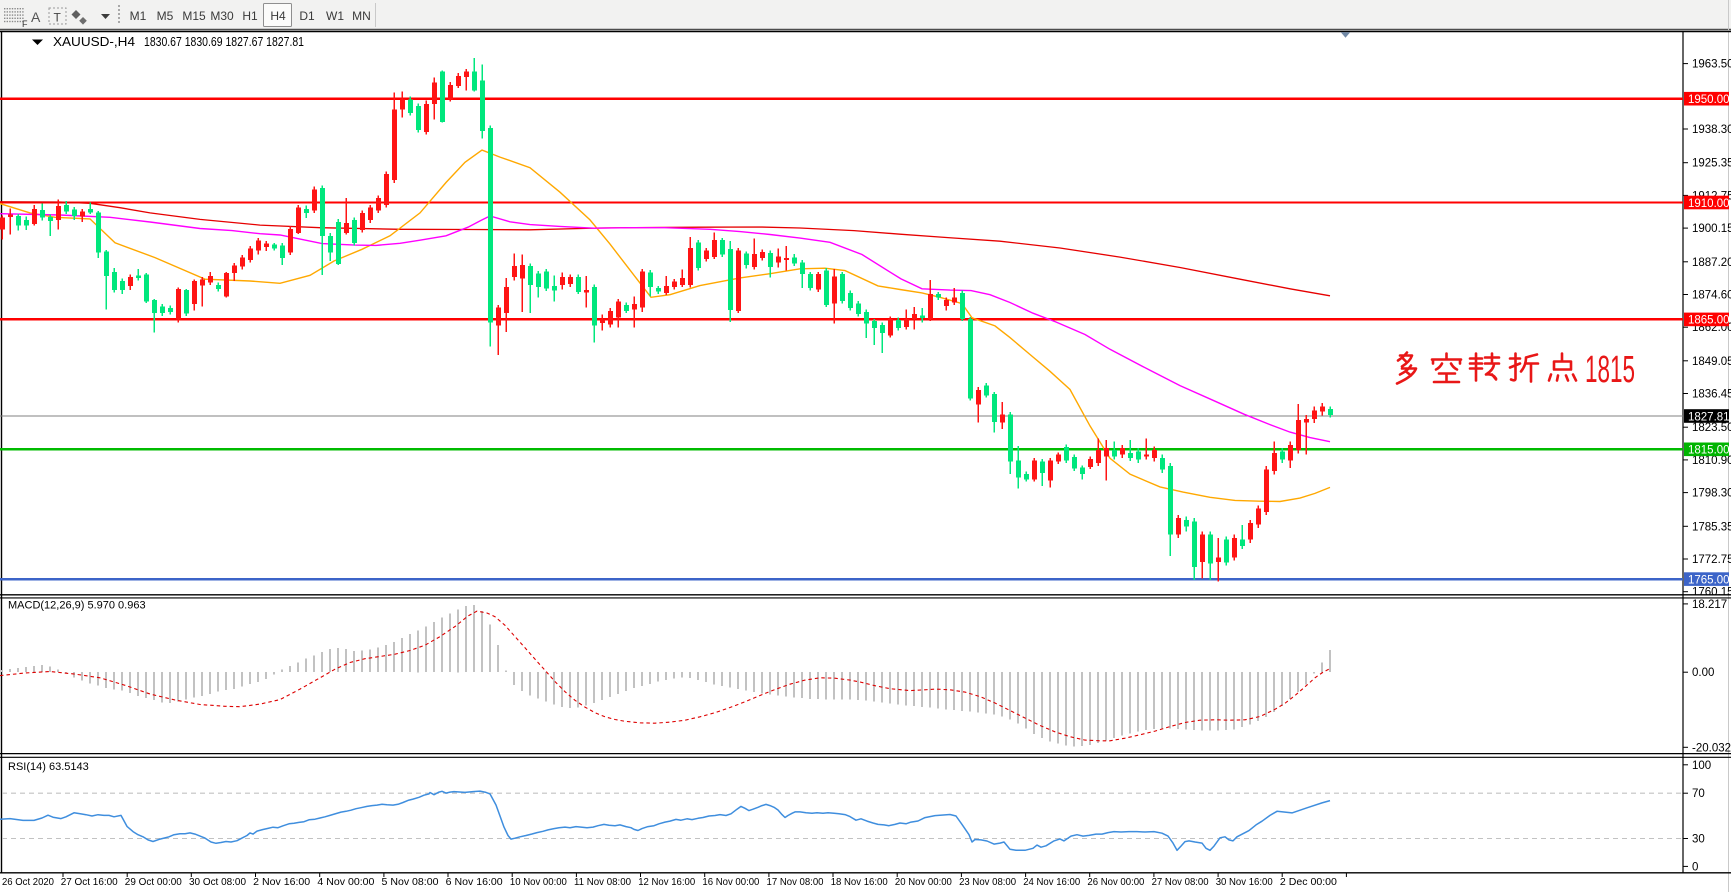 Image resolution: width=1731 pixels, height=892 pixels. I want to click on svg-text: 29 Oct 00:00, so click(153, 882).